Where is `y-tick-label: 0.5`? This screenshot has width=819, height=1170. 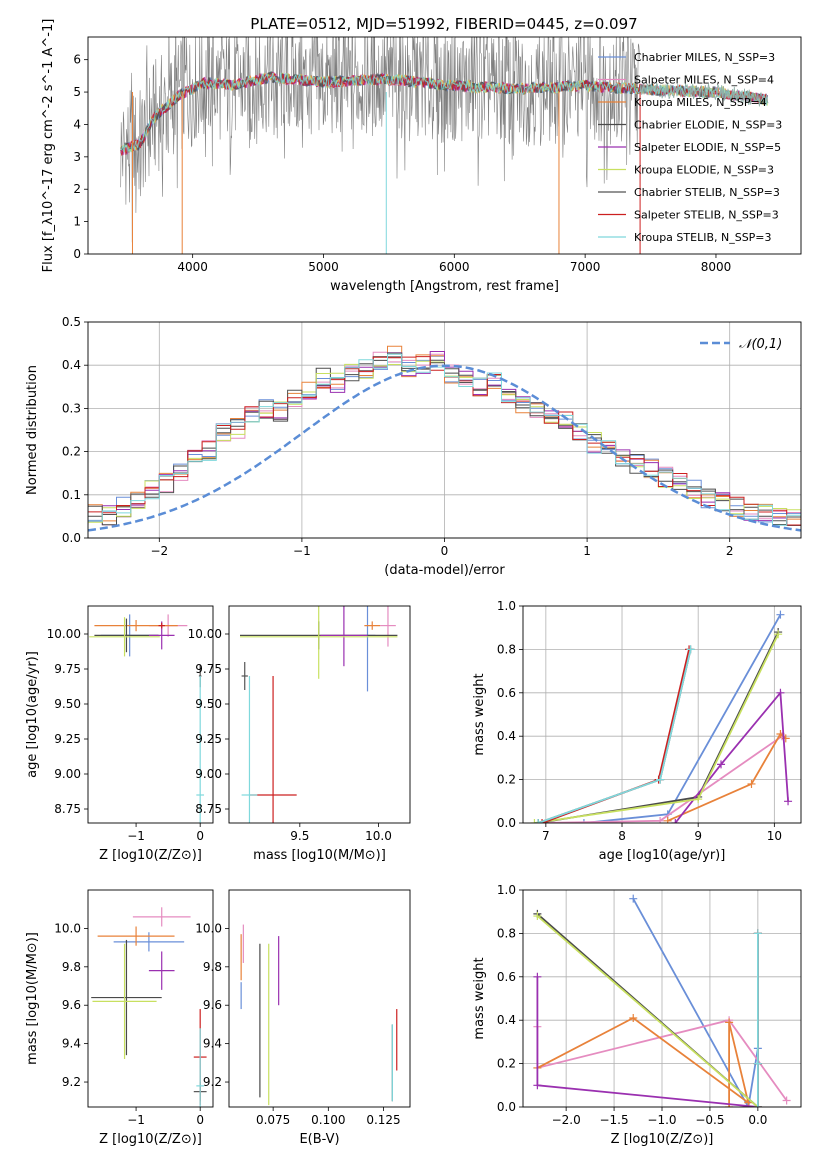
y-tick-label: 0.5 is located at coordinates (71, 322).